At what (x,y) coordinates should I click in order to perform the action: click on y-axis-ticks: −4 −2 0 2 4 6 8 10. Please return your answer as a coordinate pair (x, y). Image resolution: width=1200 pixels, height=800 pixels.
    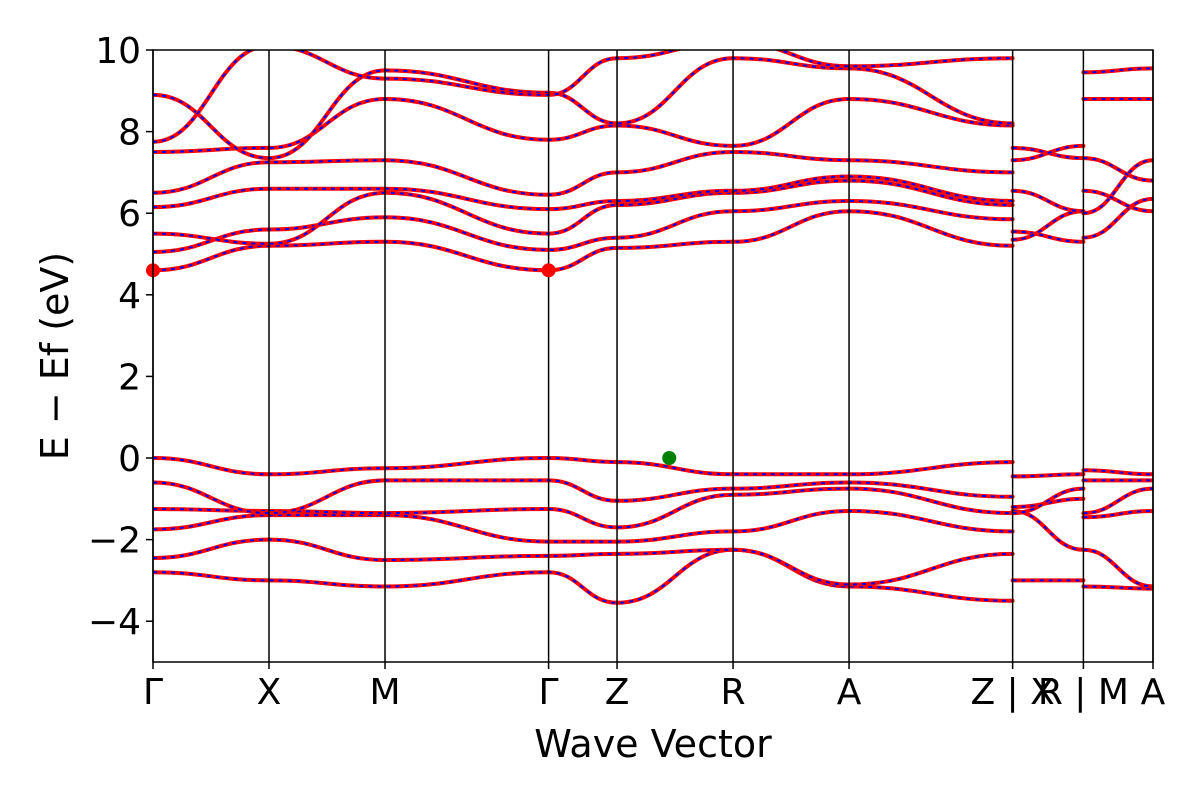
    Looking at the image, I should click on (120, 337).